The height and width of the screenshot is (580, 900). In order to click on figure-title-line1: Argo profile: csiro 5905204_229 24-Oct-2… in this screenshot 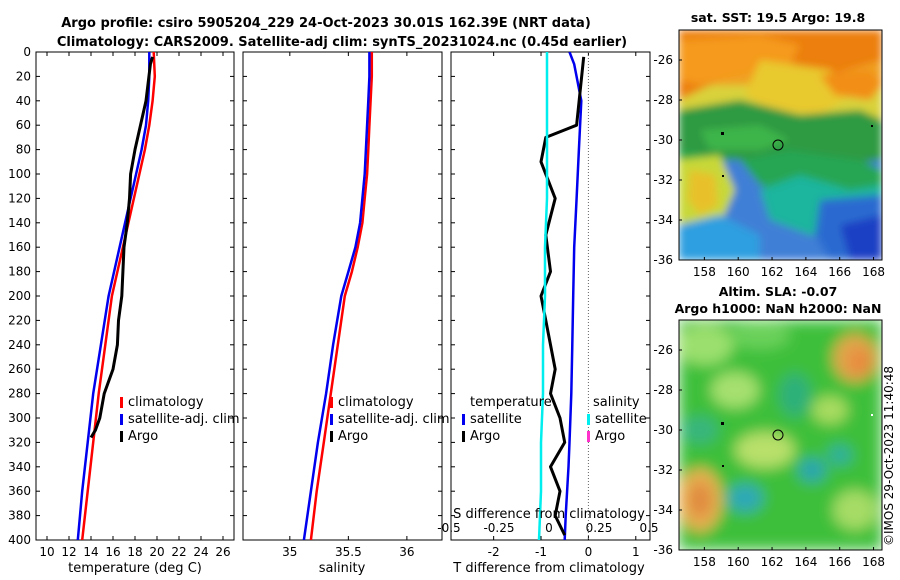, I will do `click(326, 23)`.